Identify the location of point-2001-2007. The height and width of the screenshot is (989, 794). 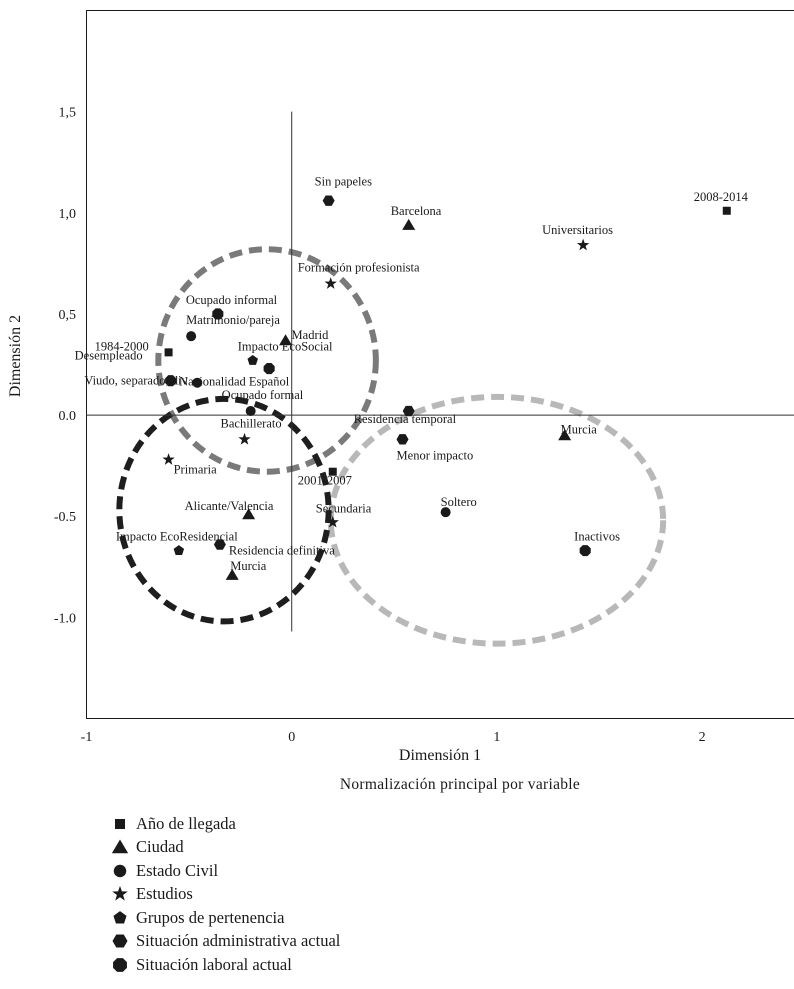
(332, 471).